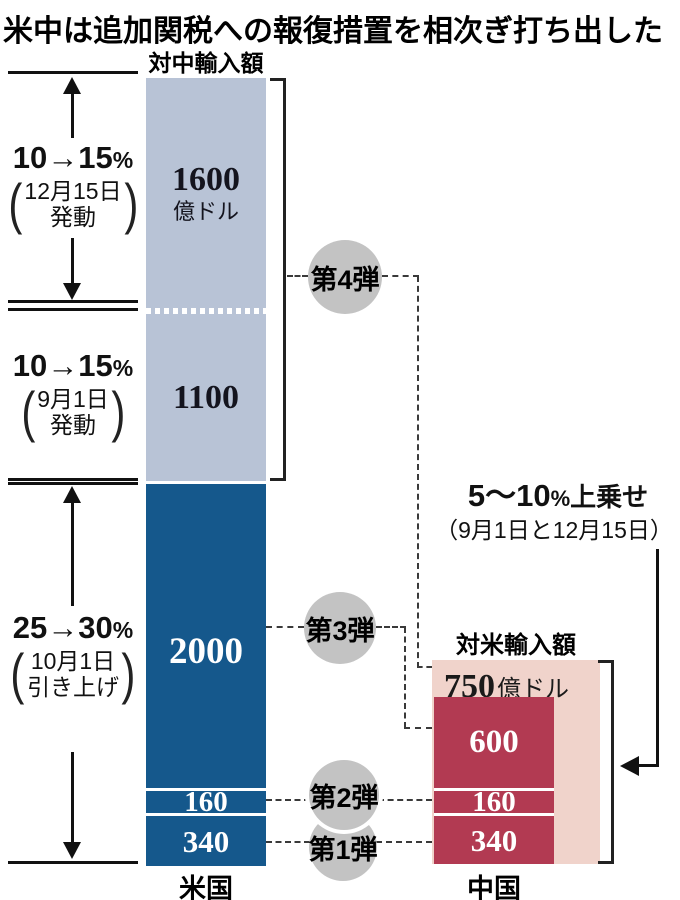 This screenshot has width=680, height=900. Describe the element at coordinates (333, 31) in the screenshot. I see `page-title: 米中は追加関税への報復措置を相次ぎ打ち出した` at that location.